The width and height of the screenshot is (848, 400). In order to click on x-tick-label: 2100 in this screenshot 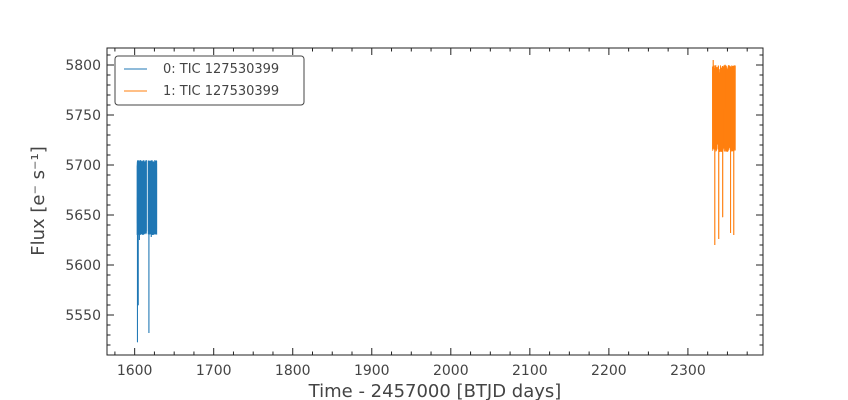, I will do `click(530, 371)`.